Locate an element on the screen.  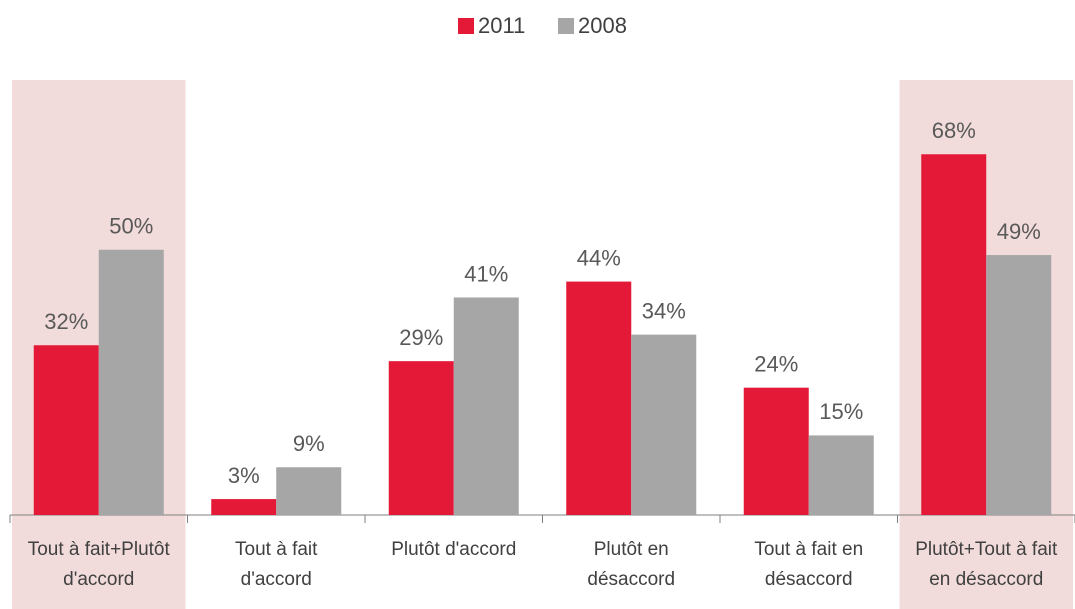
legend-label: 2011 is located at coordinates (501, 25).